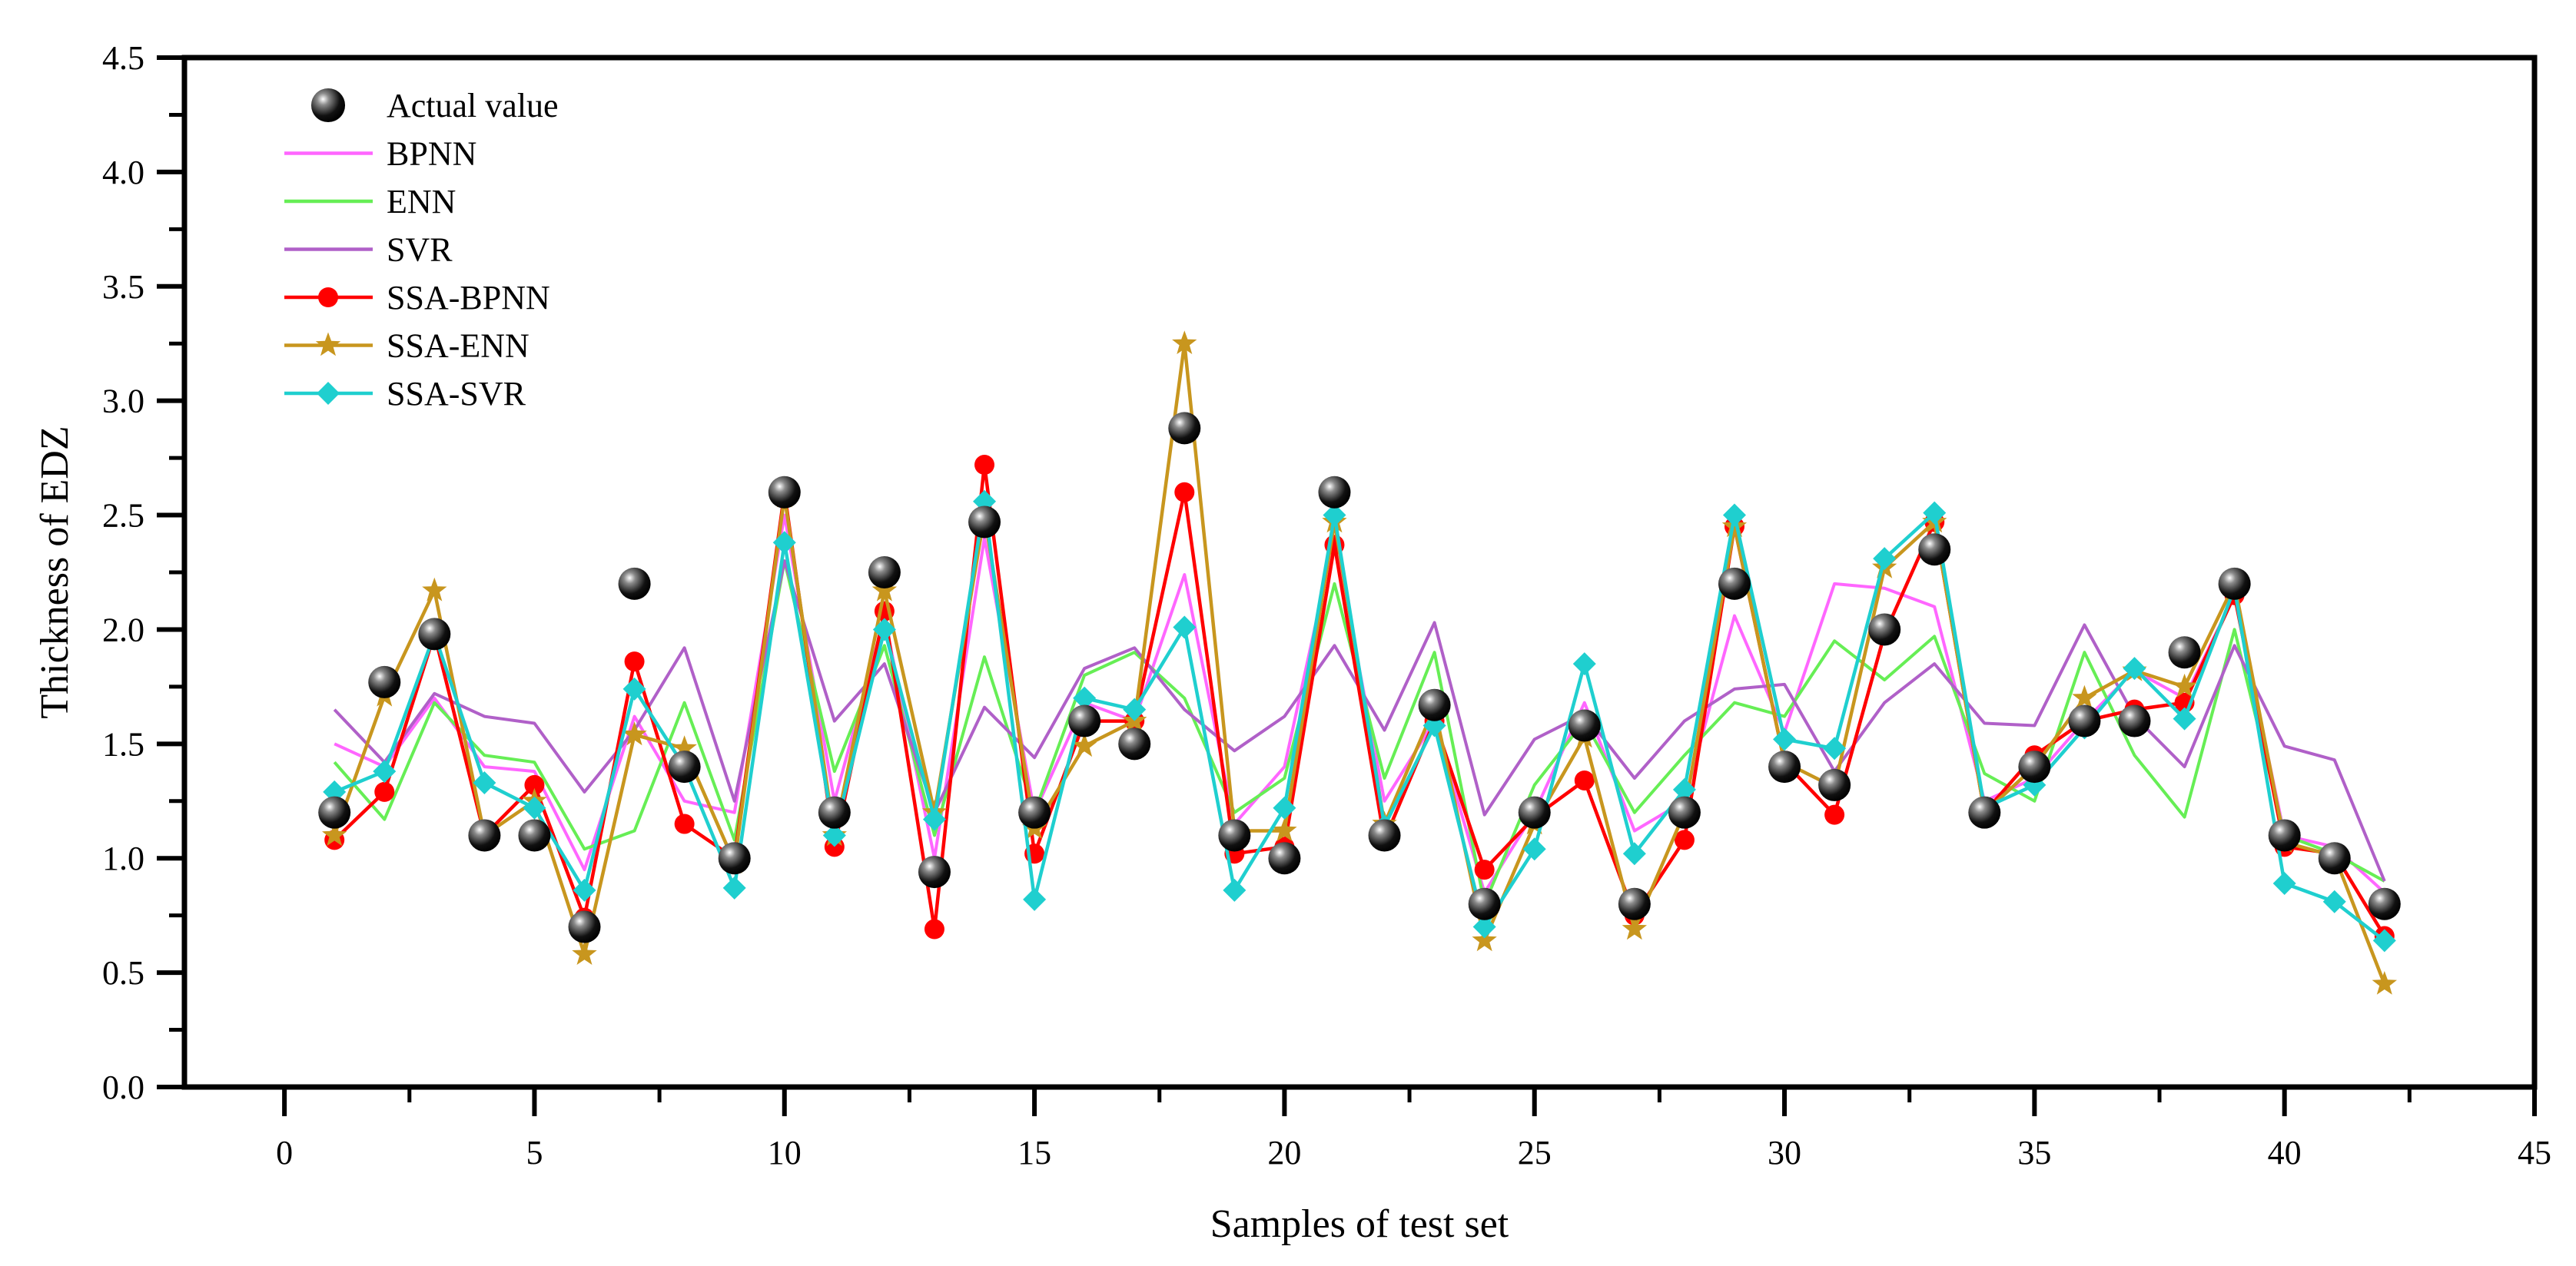 The height and width of the screenshot is (1266, 2576). I want to click on legend-label-svr: SVR, so click(420, 250).